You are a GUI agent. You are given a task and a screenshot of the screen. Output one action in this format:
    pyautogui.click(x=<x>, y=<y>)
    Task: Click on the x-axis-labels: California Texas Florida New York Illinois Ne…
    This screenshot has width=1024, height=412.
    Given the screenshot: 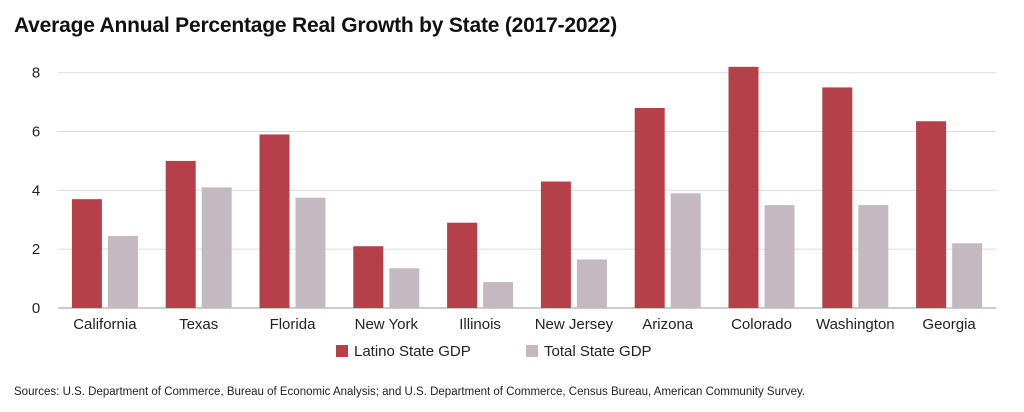 What is the action you would take?
    pyautogui.click(x=524, y=324)
    